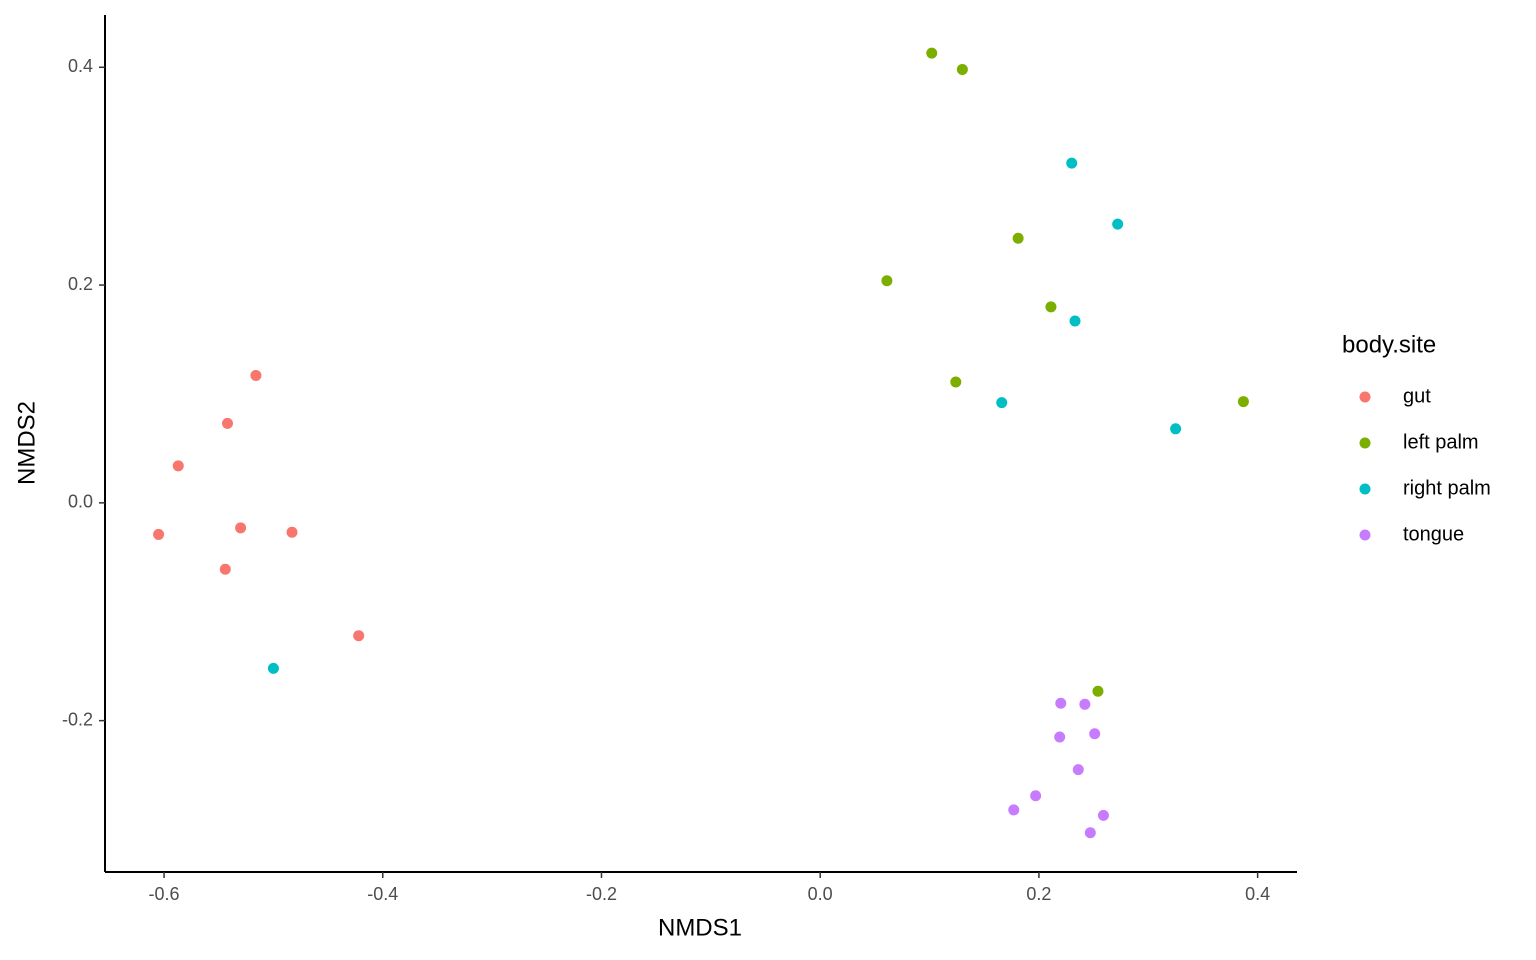  Describe the element at coordinates (26, 443) in the screenshot. I see `y-axis-title: NMDS2` at that location.